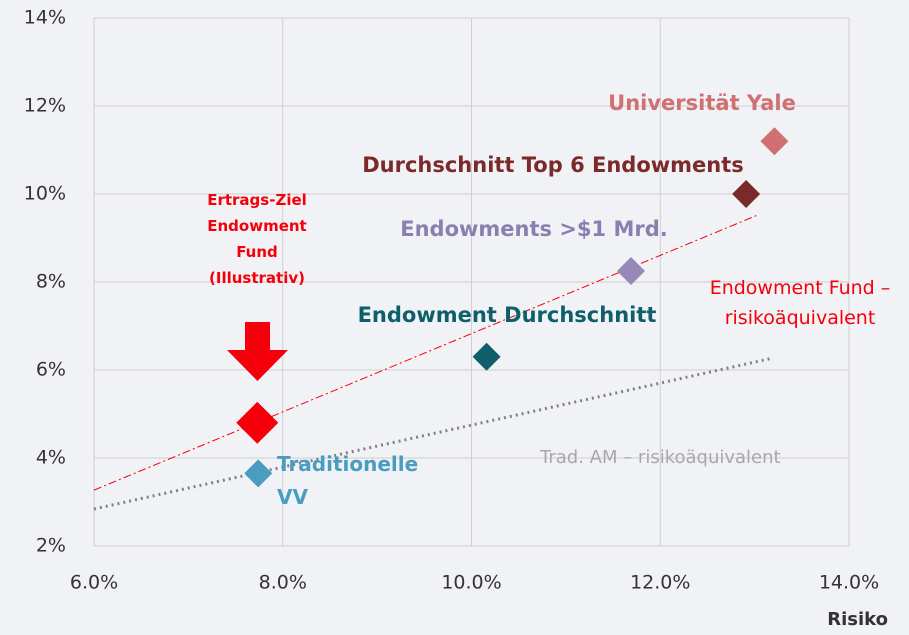 This screenshot has width=909, height=635. Describe the element at coordinates (45, 106) in the screenshot. I see `y-tick-label: 12%` at that location.